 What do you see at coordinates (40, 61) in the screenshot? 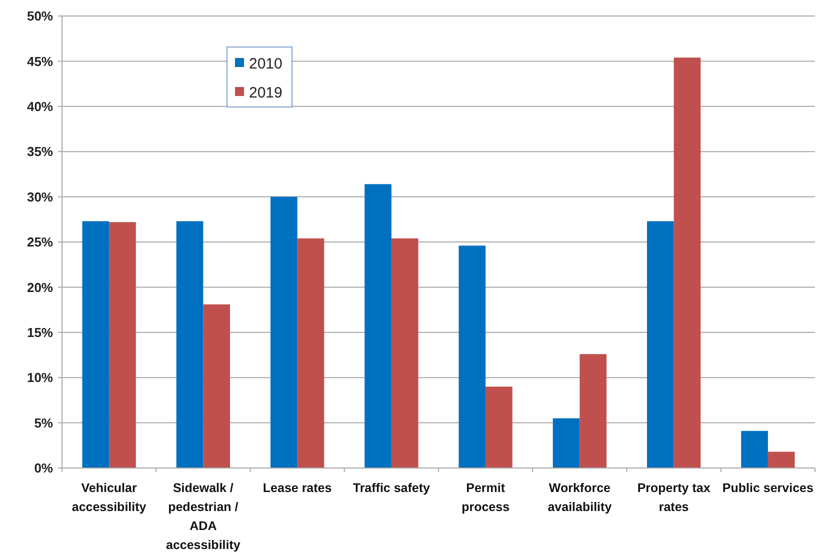
I see `y-tick-label: 45%` at bounding box center [40, 61].